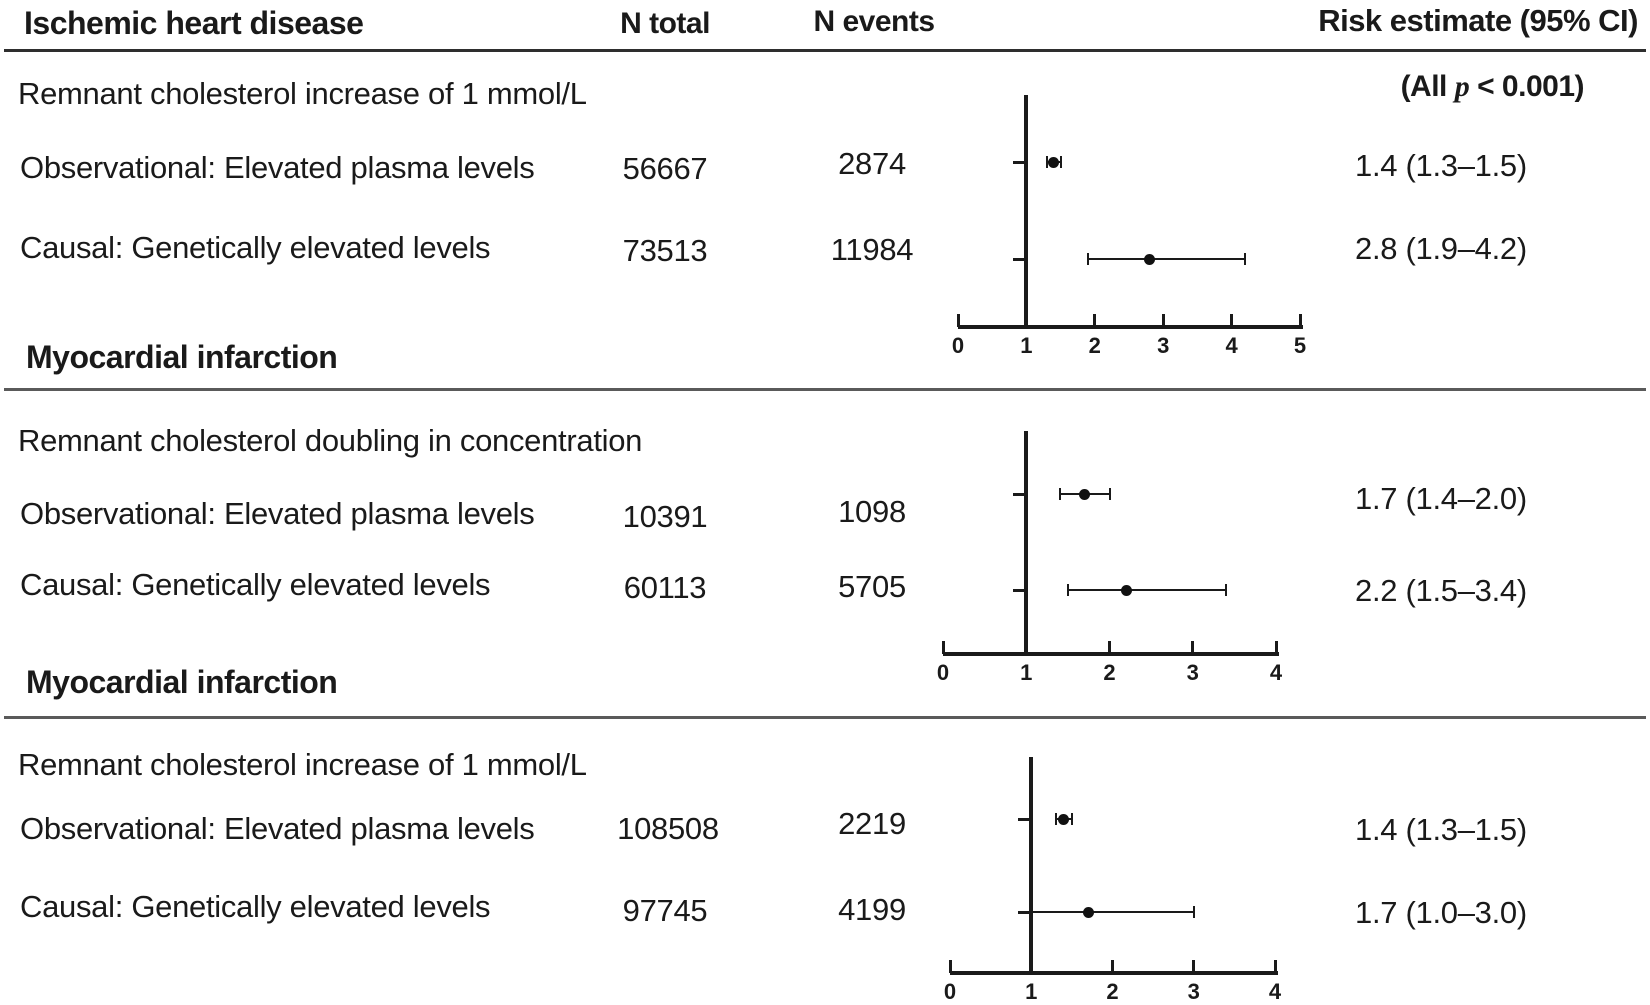  What do you see at coordinates (665, 587) in the screenshot?
I see `n-total-value: 60113` at bounding box center [665, 587].